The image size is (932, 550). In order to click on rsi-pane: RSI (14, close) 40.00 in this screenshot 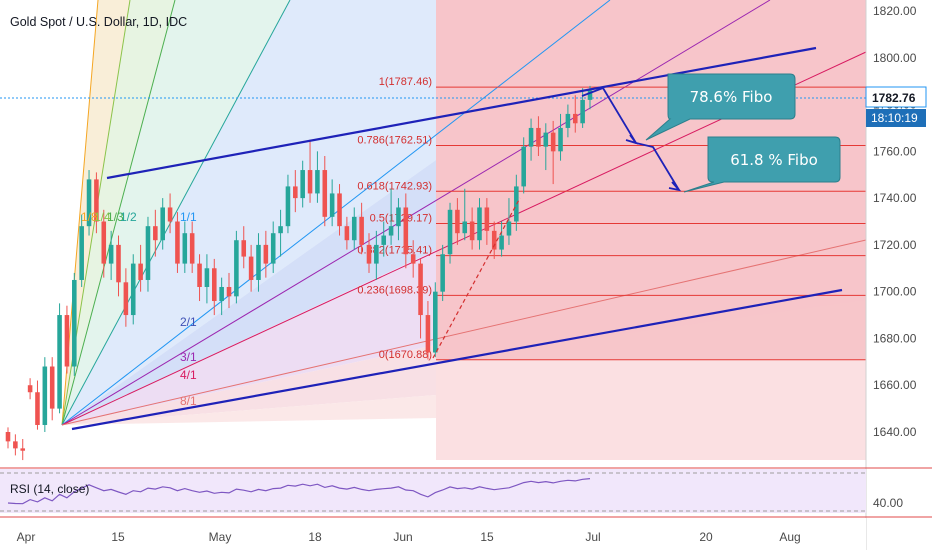, I will do `click(466, 492)`.